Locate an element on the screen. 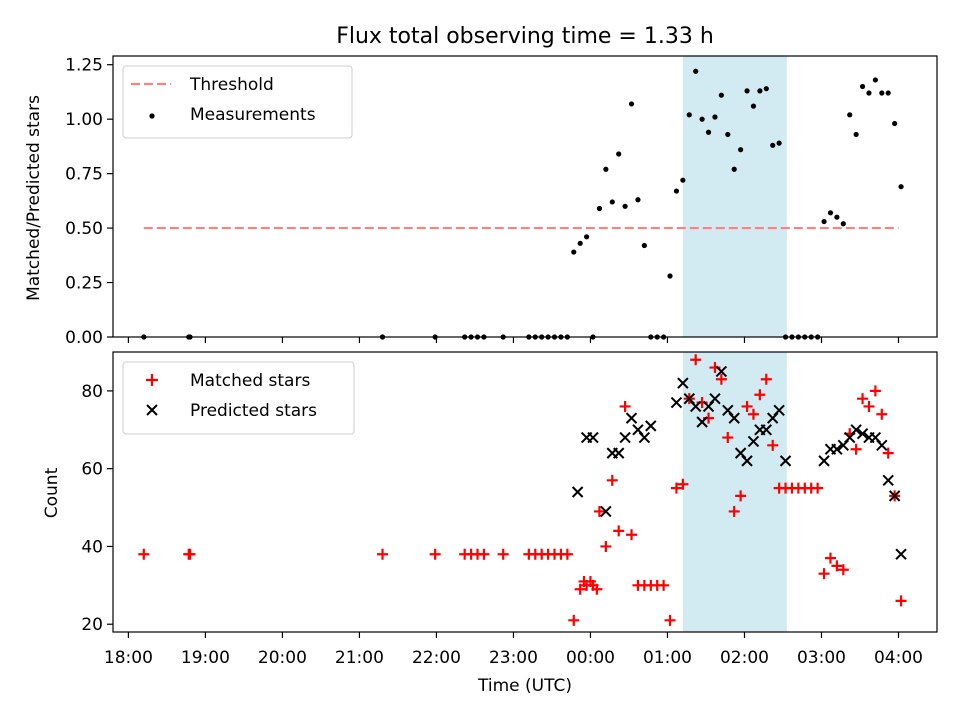 The height and width of the screenshot is (720, 960). y-tick-label: 0.00 is located at coordinates (84, 338).